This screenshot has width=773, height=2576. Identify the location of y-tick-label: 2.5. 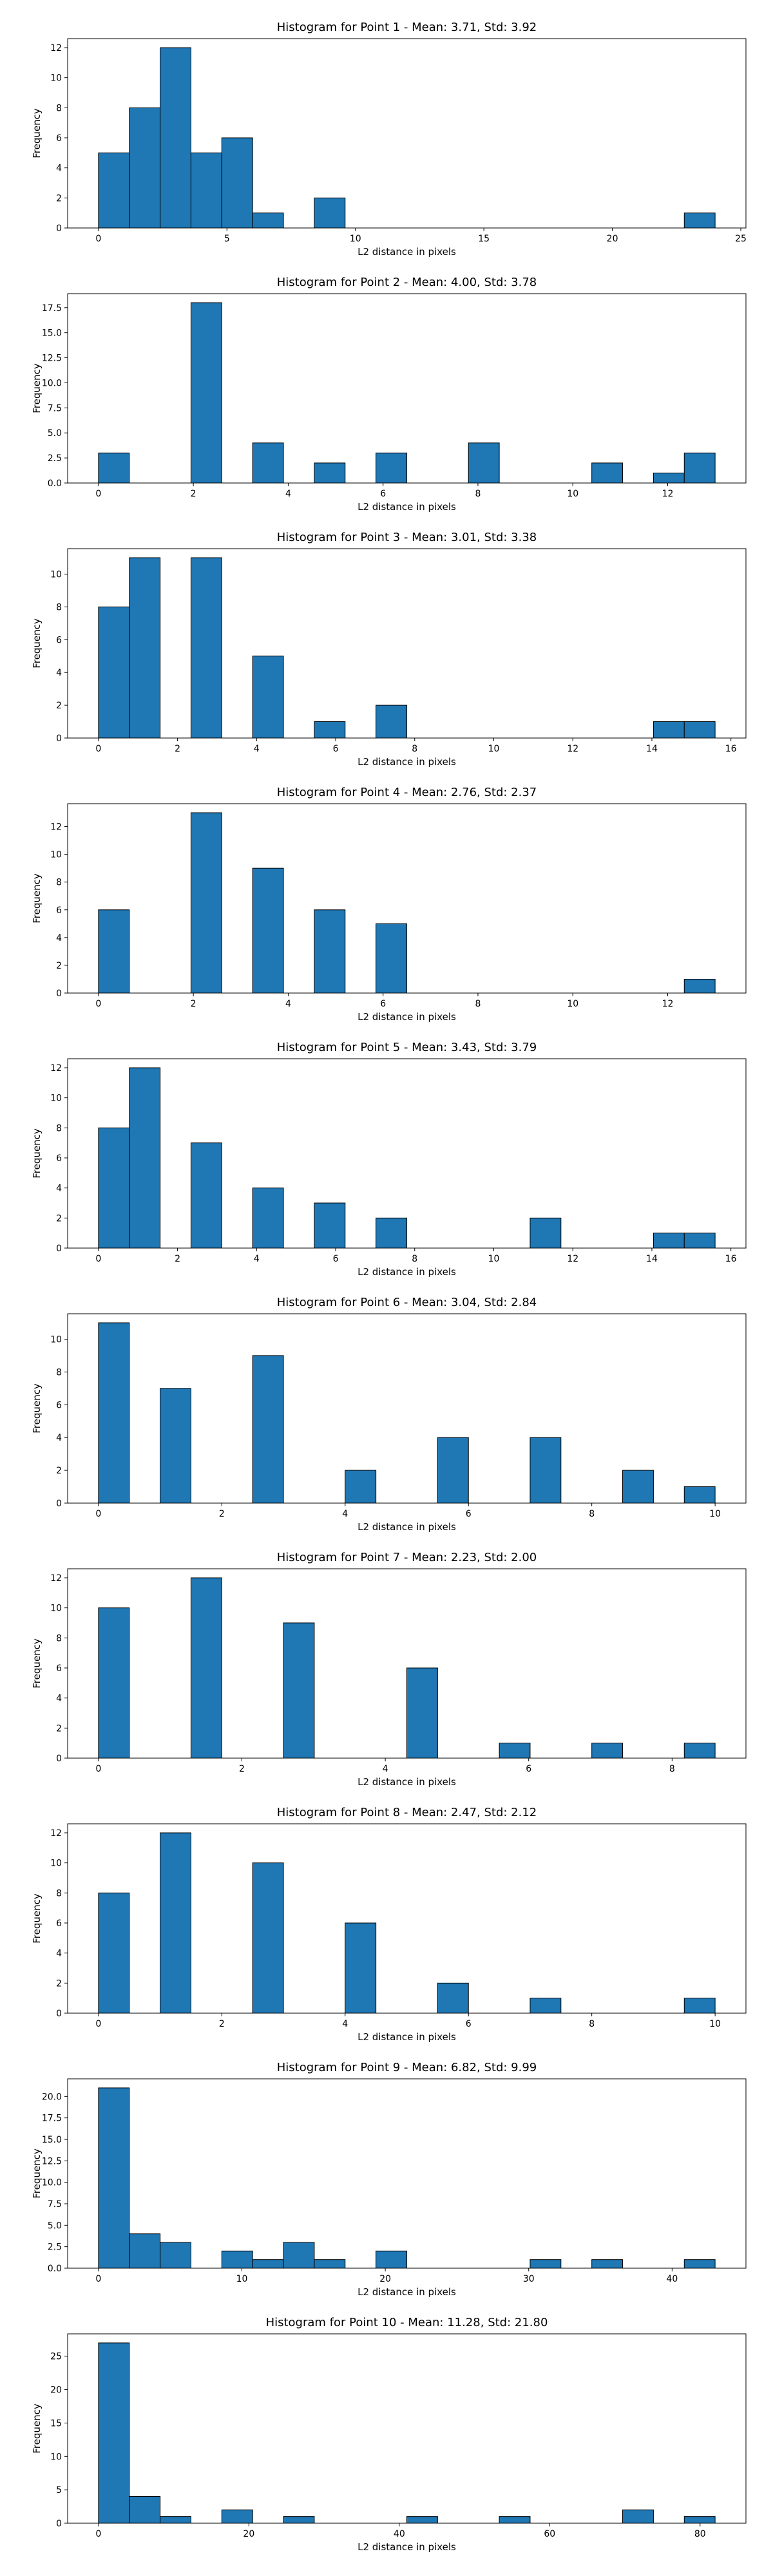
(55, 459).